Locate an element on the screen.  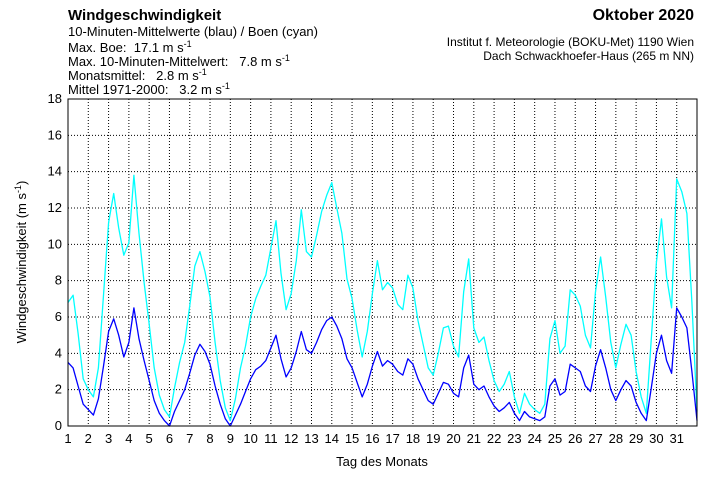
y-tick-label: 0 is located at coordinates (58, 425).